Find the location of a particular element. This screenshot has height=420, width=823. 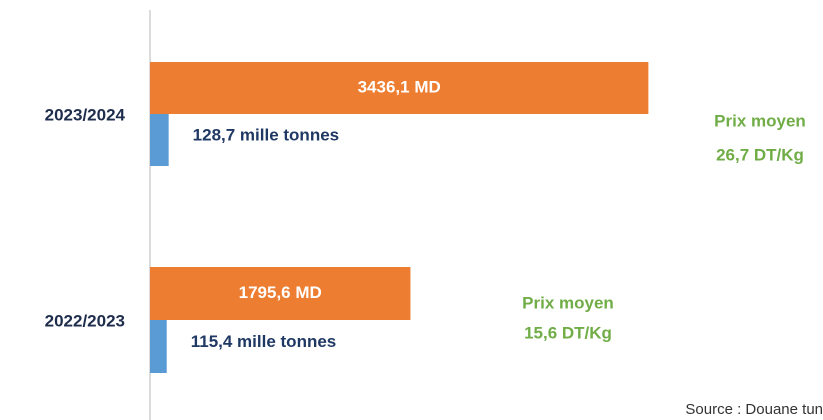

source: Source : Douane tun is located at coordinates (754, 409).